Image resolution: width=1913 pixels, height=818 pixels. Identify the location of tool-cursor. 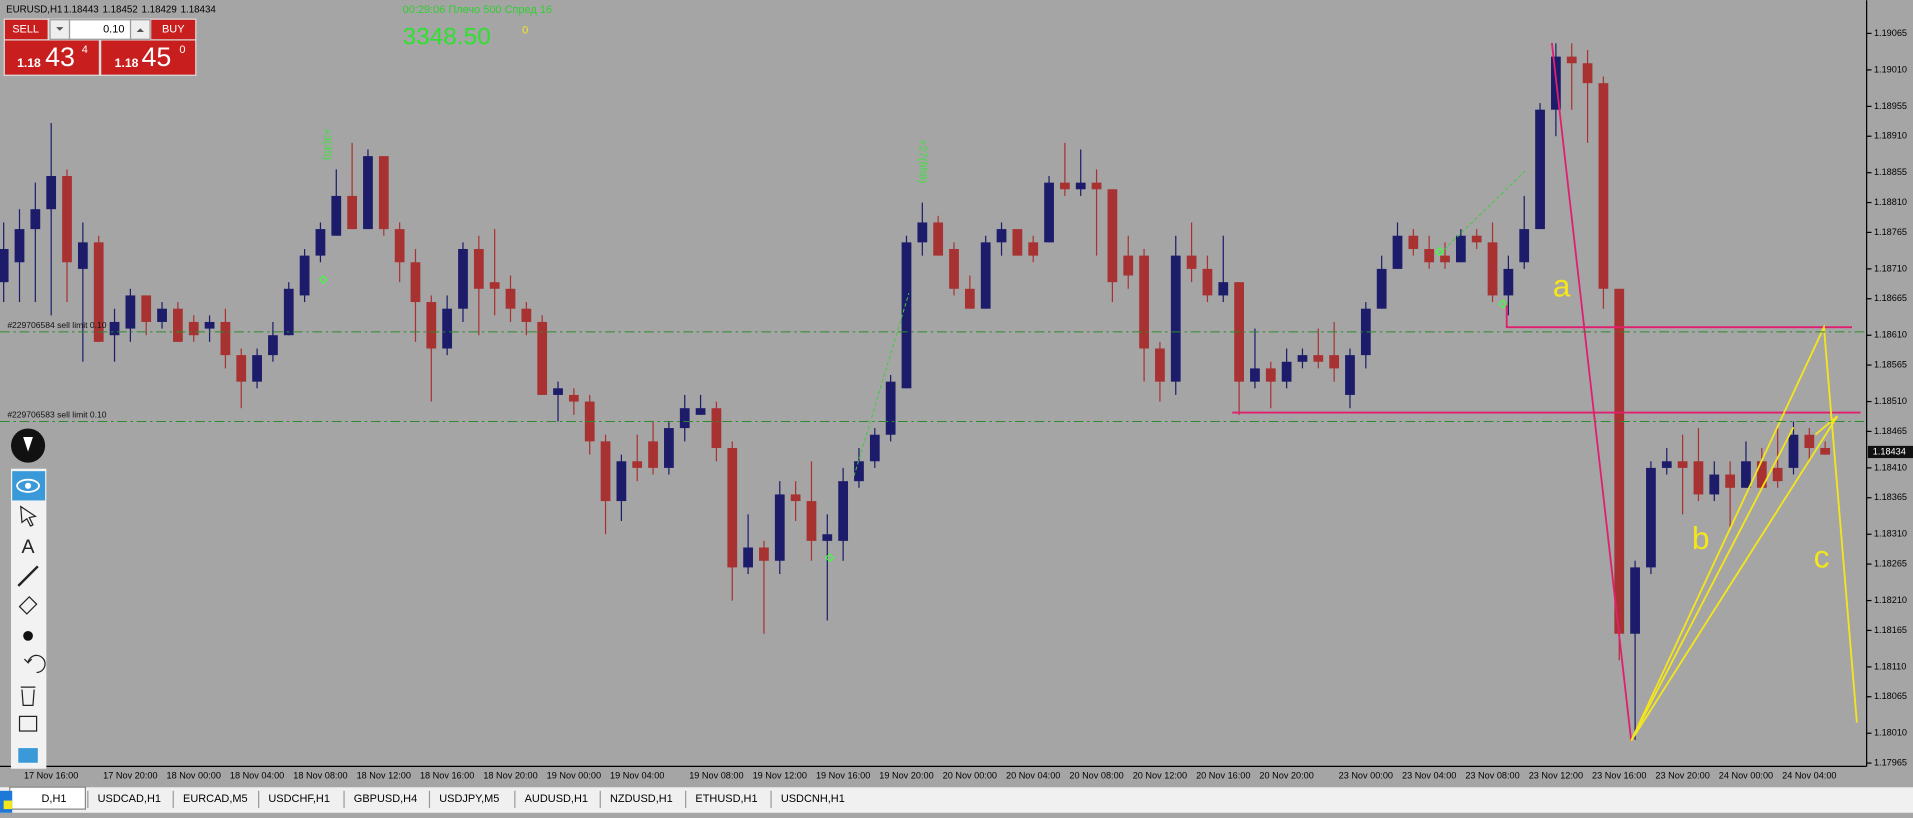
(28, 516).